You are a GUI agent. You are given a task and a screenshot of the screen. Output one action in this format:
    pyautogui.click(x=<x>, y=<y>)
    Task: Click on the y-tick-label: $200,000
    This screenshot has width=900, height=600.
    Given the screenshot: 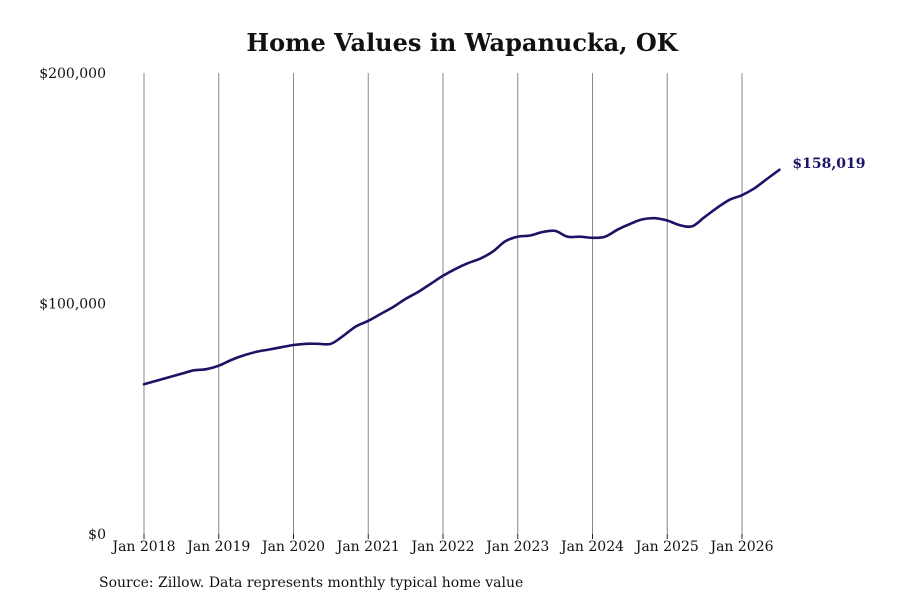 What is the action you would take?
    pyautogui.click(x=72, y=74)
    